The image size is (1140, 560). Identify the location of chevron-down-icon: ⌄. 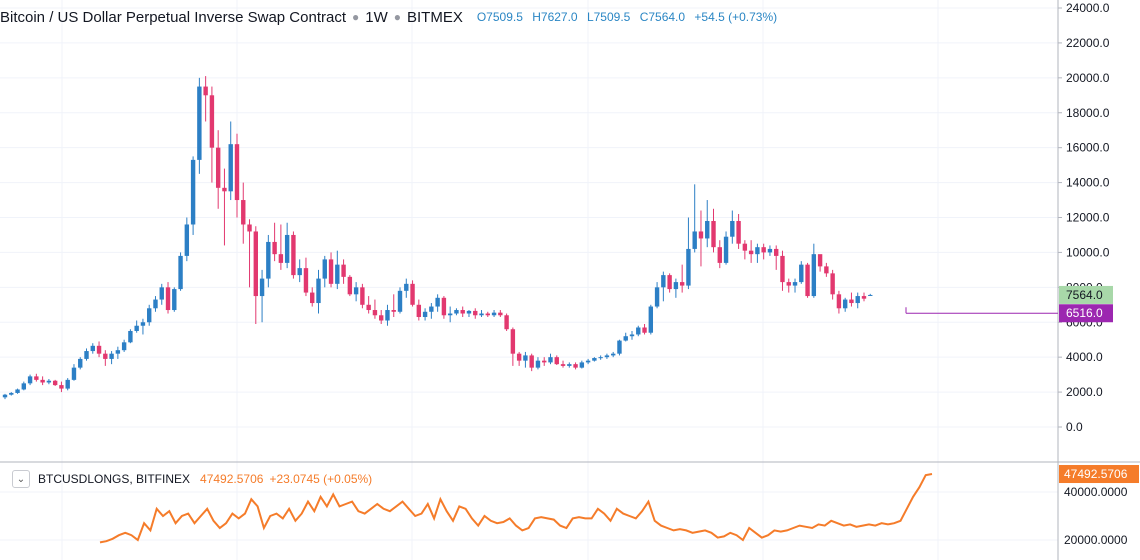
(21, 479).